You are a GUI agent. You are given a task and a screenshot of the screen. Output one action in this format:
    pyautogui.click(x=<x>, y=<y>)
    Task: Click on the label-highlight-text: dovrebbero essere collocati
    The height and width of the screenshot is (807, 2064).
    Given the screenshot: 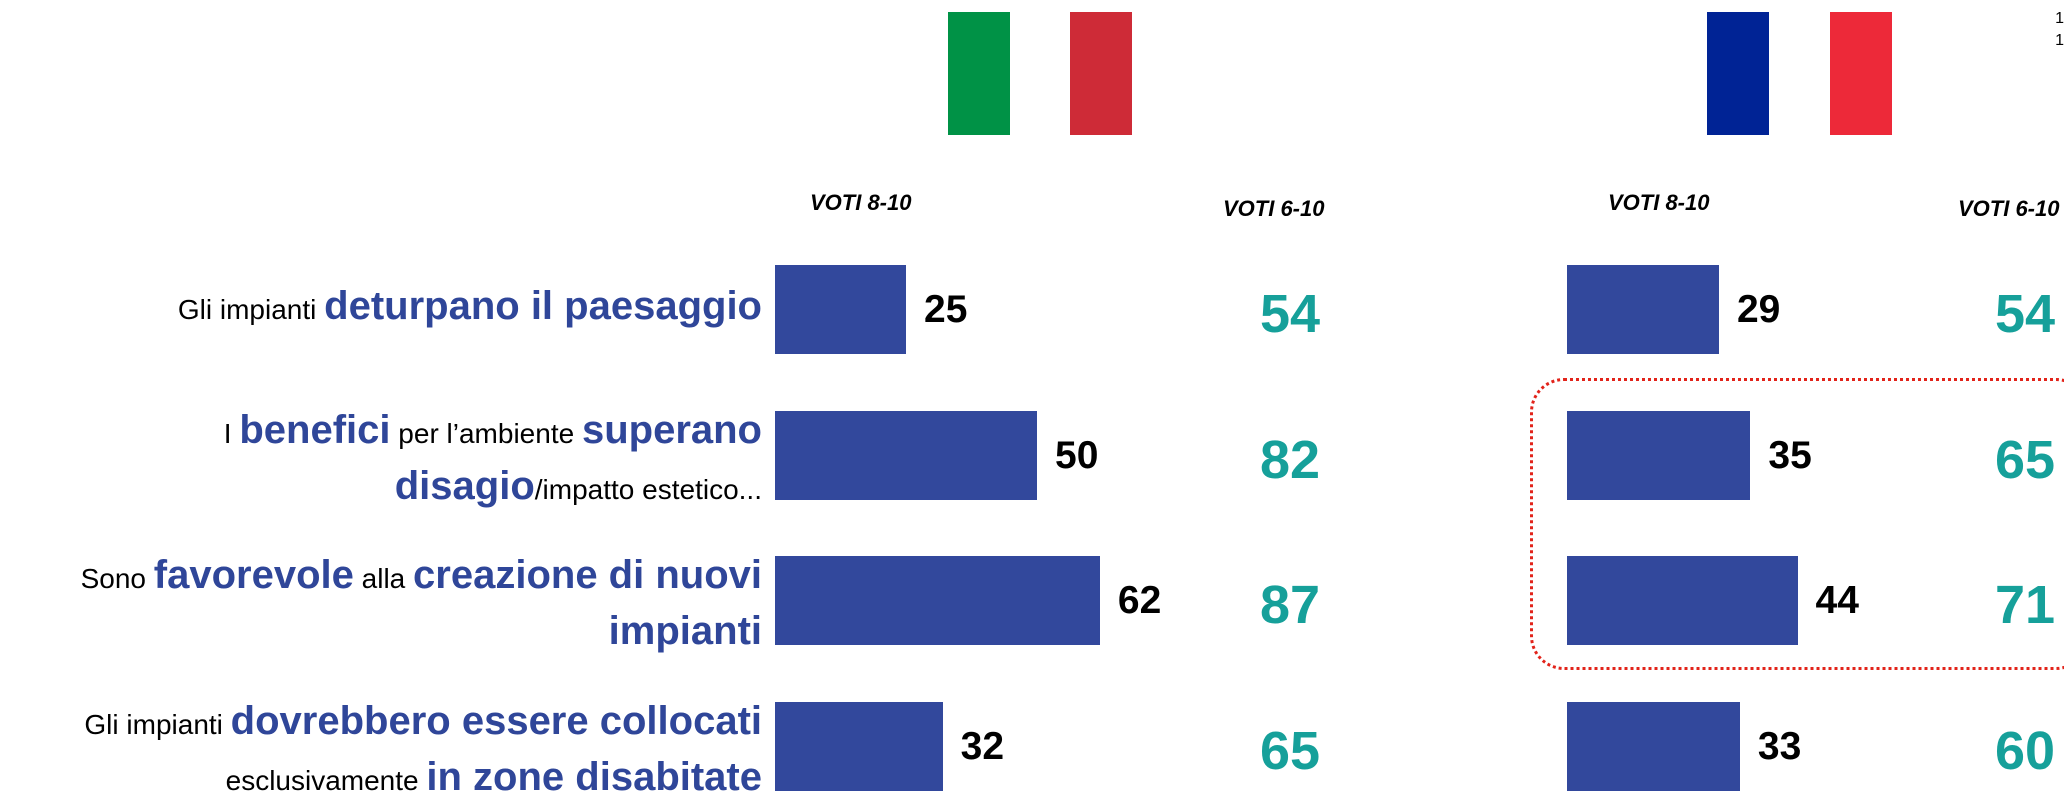 What is the action you would take?
    pyautogui.click(x=496, y=720)
    